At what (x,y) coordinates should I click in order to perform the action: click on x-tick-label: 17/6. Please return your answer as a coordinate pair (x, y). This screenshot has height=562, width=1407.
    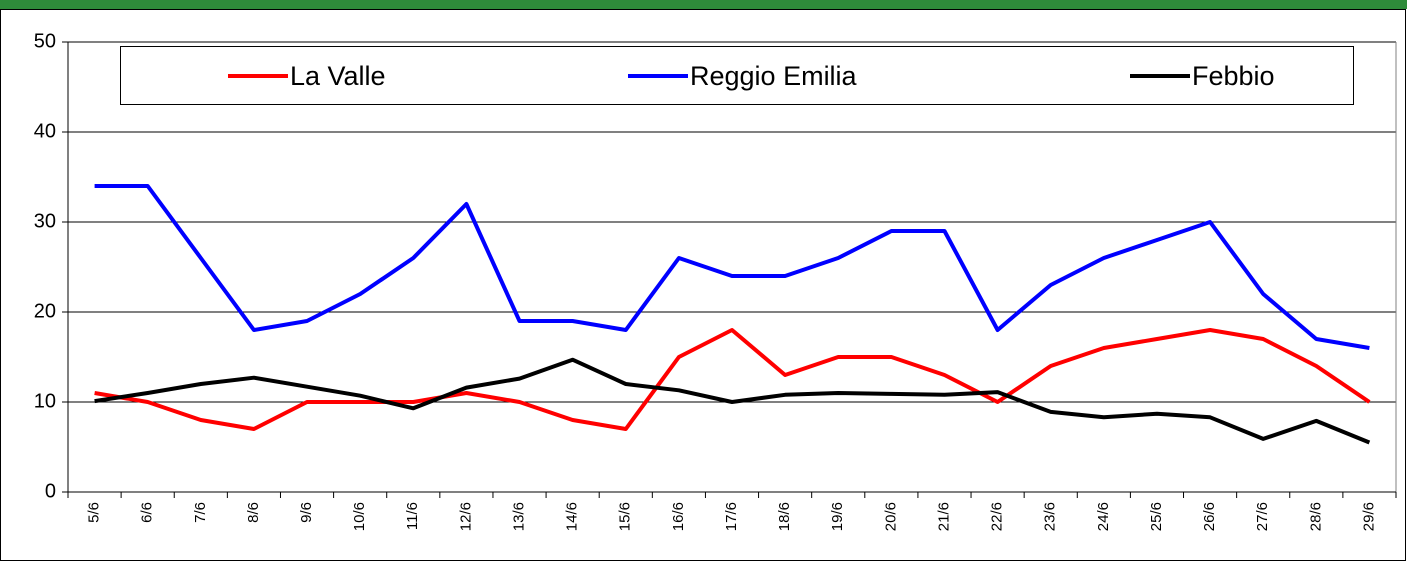
    Looking at the image, I should click on (731, 516).